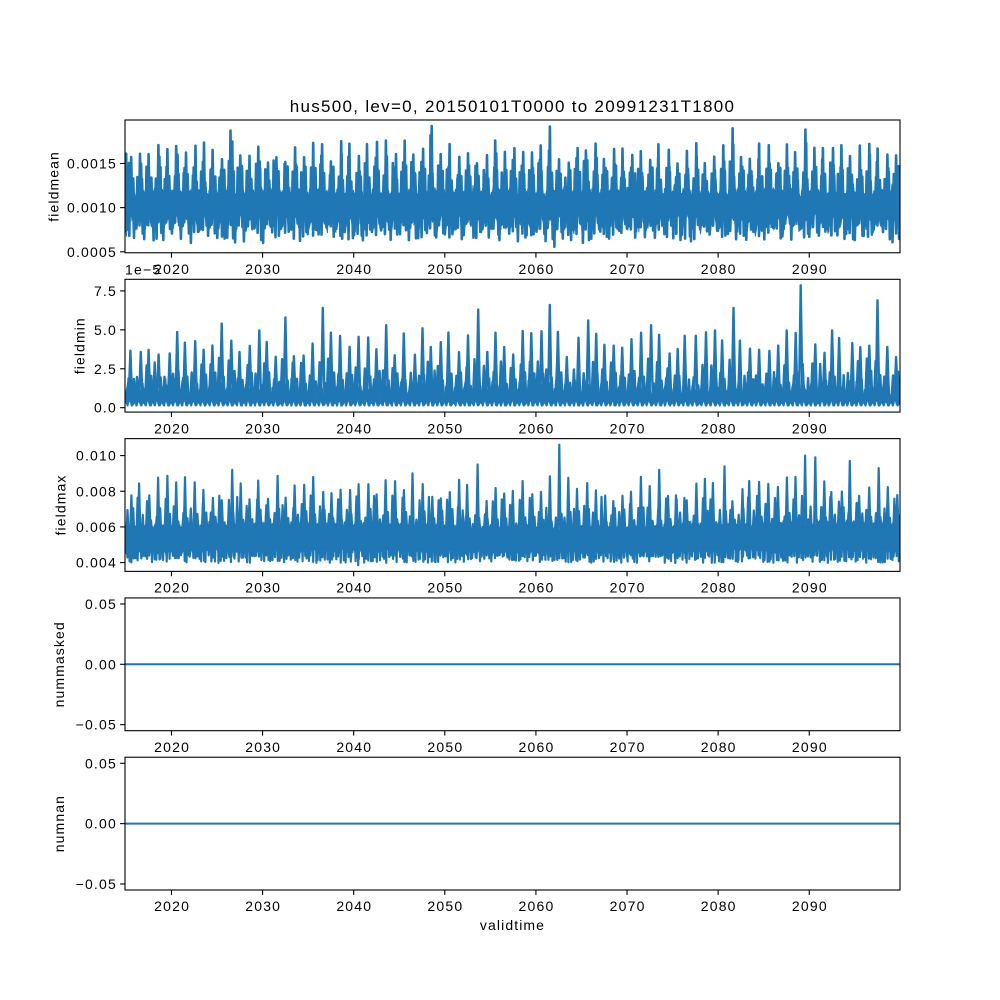  What do you see at coordinates (96, 491) in the screenshot?
I see `svg-text: 0.008` at bounding box center [96, 491].